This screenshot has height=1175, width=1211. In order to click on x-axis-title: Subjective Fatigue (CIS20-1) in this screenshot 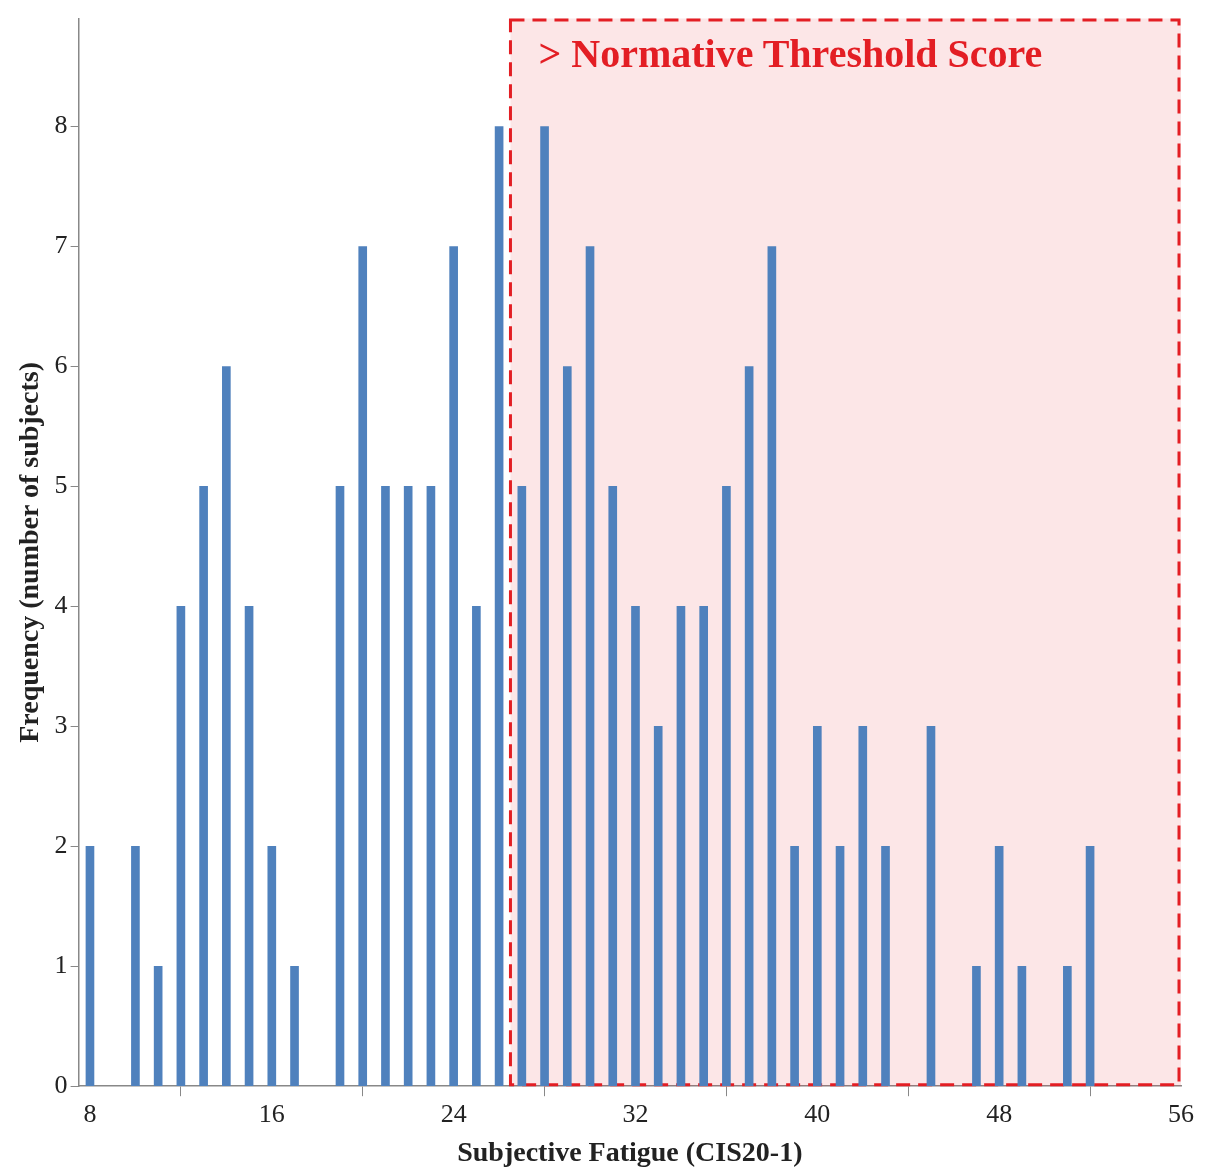, I will do `click(630, 1152)`.